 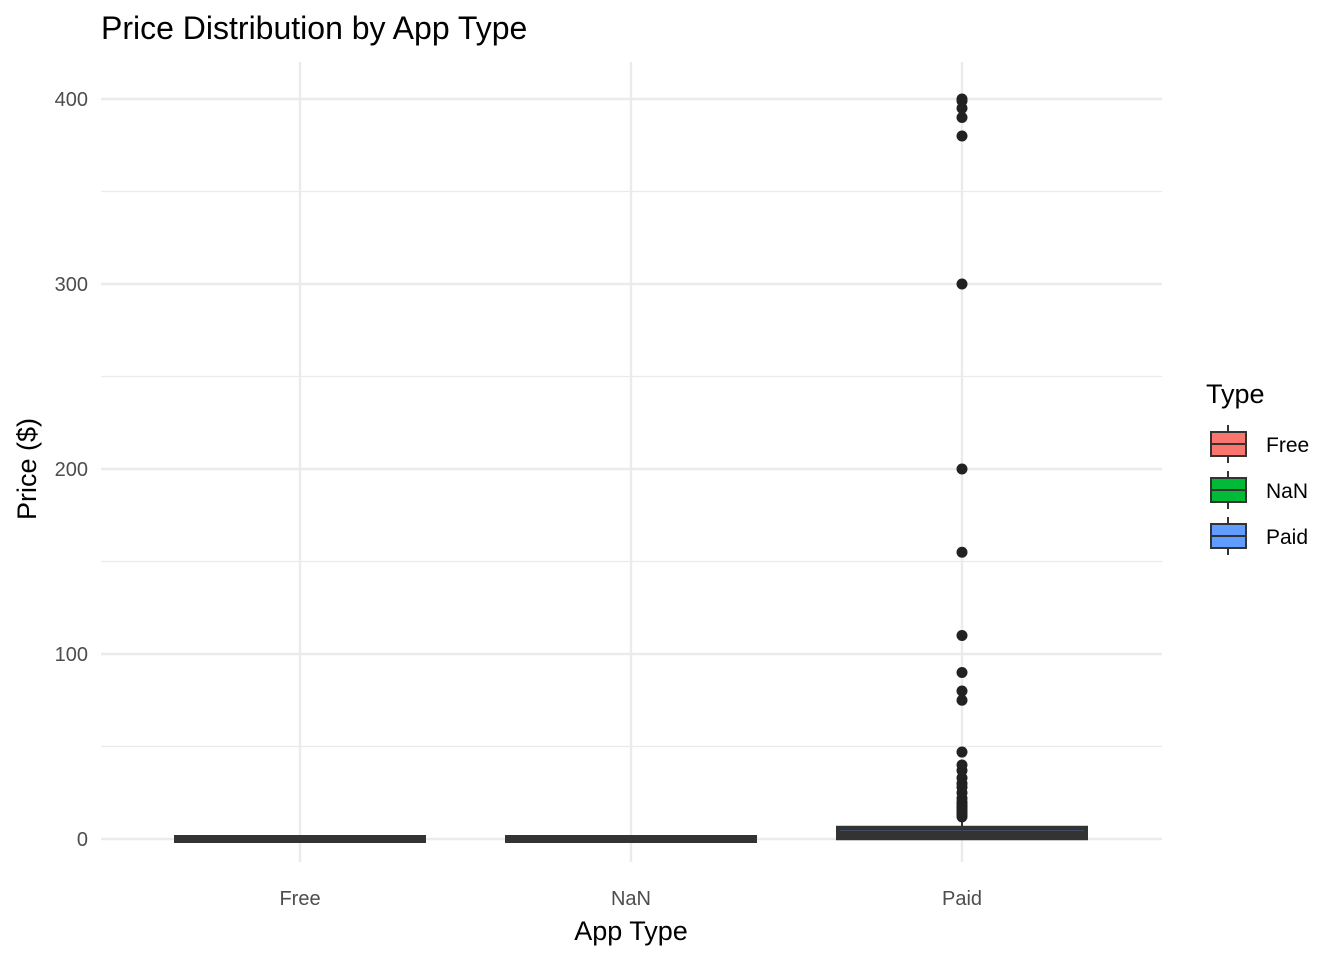 I want to click on box-layer, so click(x=631, y=831).